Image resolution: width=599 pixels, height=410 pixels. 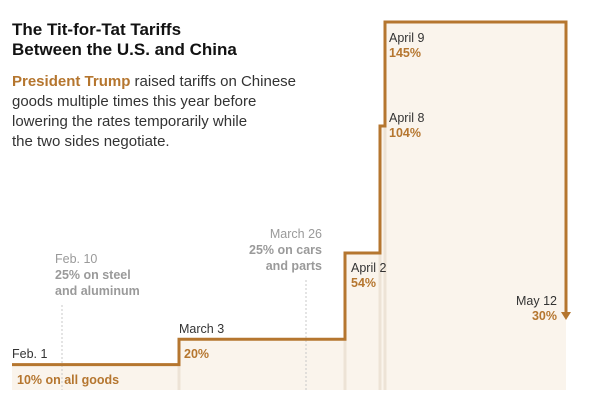 What do you see at coordinates (536, 301) in the screenshot?
I see `step-date-may-12: May 12` at bounding box center [536, 301].